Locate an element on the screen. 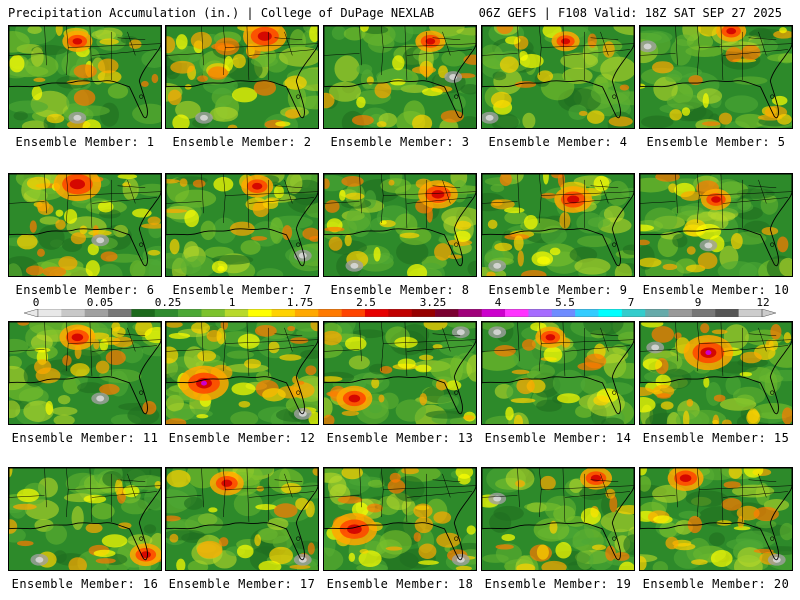  ensemble-member-label: Ensemble Member: 10 is located at coordinates (716, 290).